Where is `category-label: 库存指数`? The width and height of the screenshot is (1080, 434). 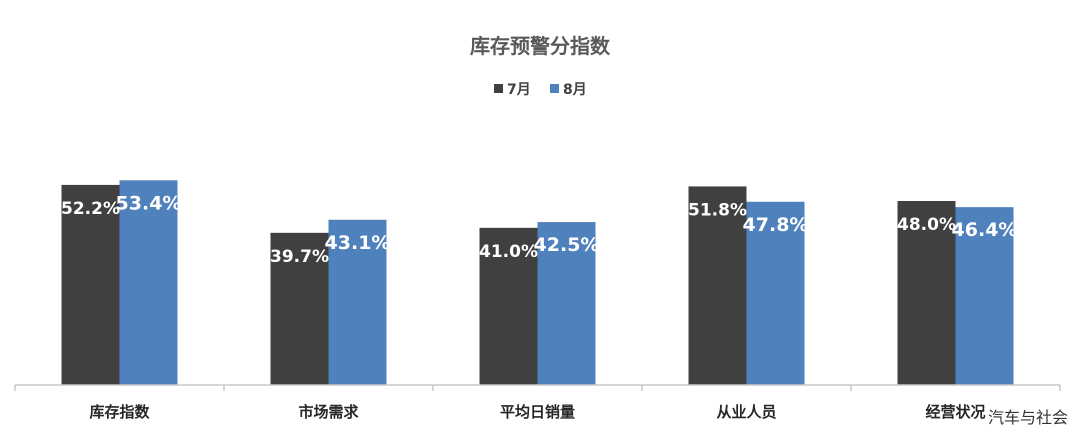
category-label: 库存指数 is located at coordinates (119, 412).